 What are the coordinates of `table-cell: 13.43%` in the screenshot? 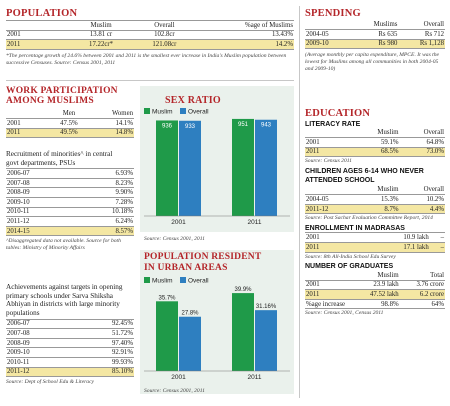 It's located at (282, 35).